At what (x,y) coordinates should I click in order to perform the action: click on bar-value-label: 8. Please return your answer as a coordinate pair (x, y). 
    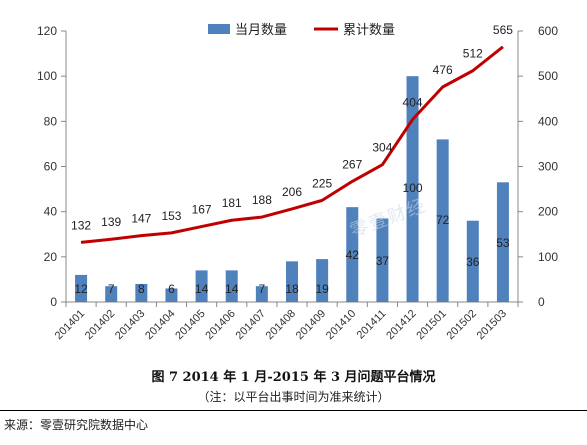
    Looking at the image, I should click on (141, 289).